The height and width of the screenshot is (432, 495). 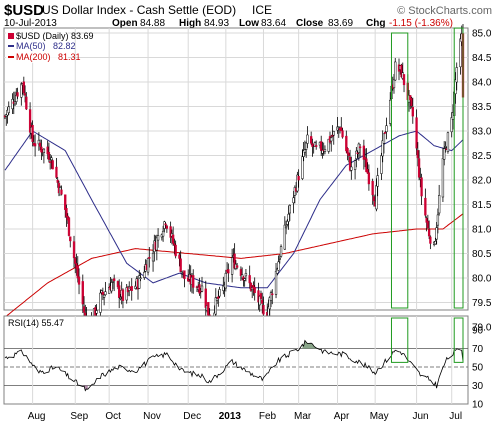 I want to click on exchange-label: ICE, so click(x=262, y=10).